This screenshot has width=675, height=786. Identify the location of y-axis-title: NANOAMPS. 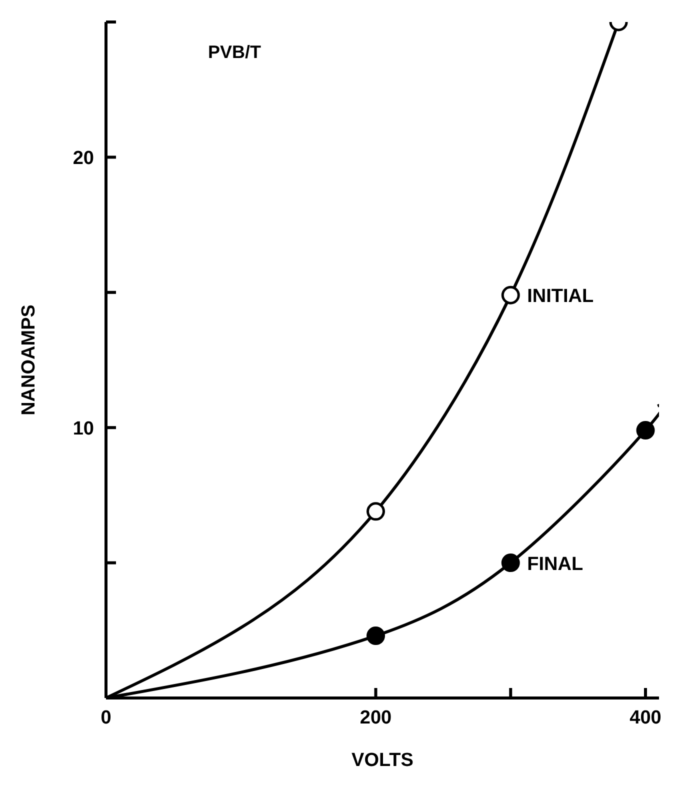
(29, 360).